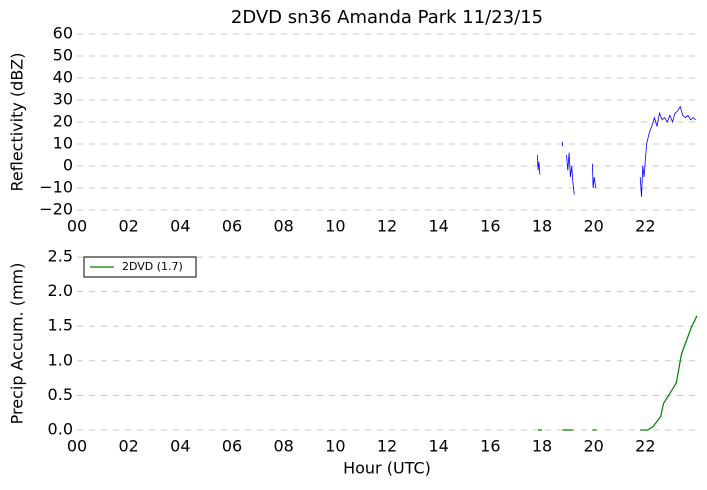  Describe the element at coordinates (63, 77) in the screenshot. I see `y-tick-label: 40` at that location.